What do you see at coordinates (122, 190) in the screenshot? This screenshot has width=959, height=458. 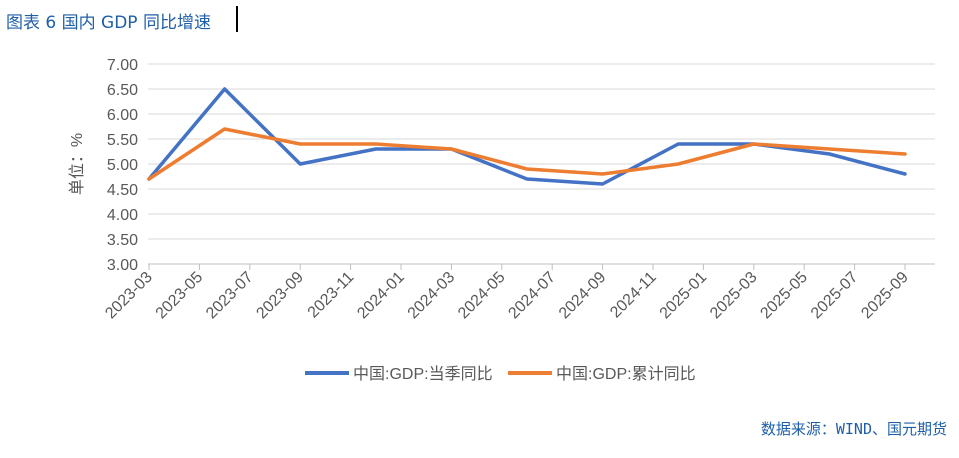 I see `y-tick-label: 4.50` at bounding box center [122, 190].